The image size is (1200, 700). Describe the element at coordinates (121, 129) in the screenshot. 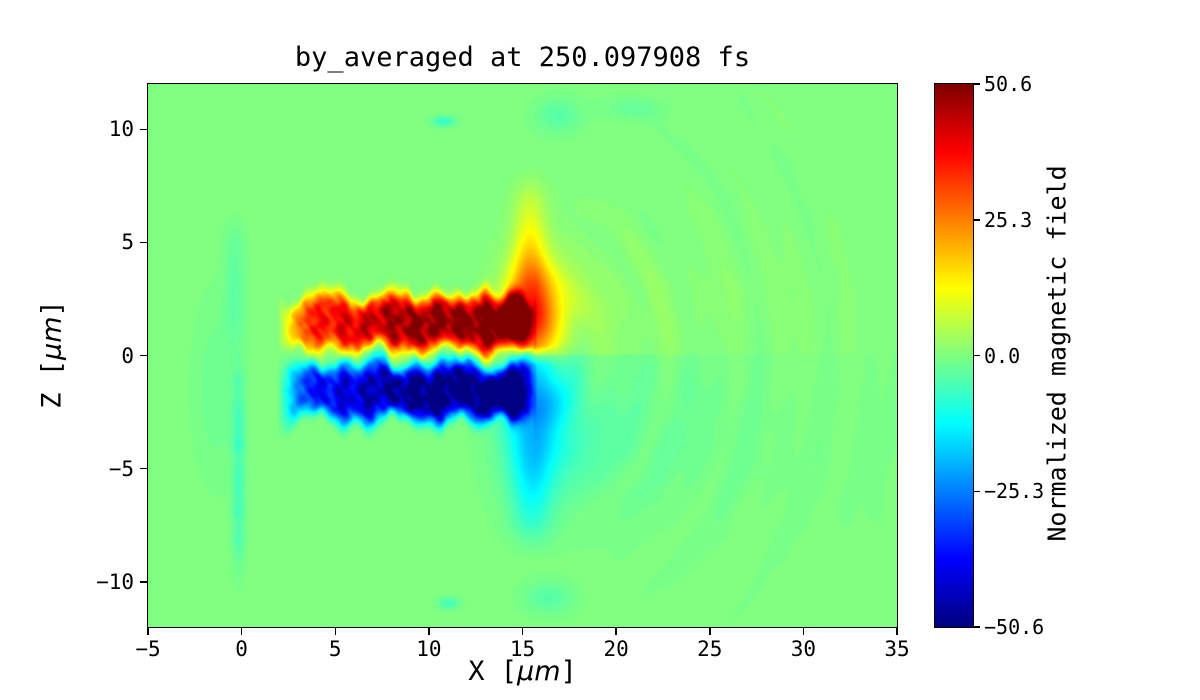

I see `y-tick-label: 10` at that location.